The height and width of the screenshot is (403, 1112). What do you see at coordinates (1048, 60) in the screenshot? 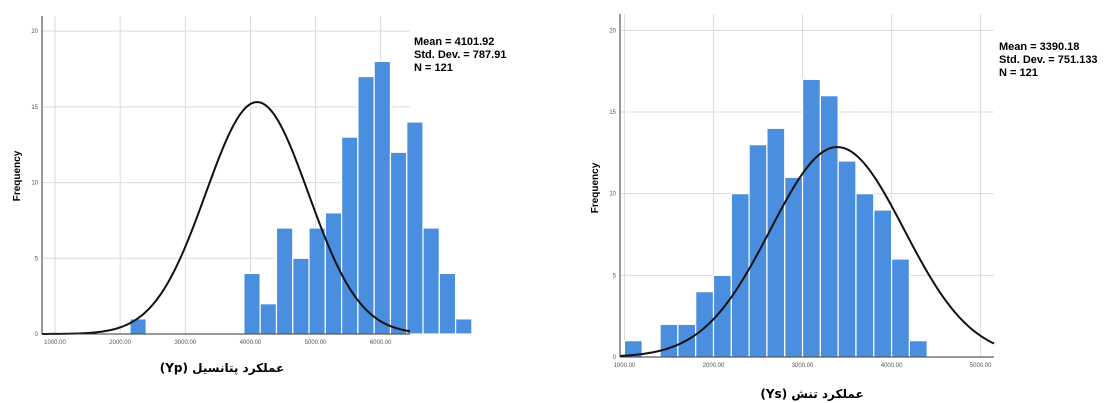
I see `stats-std-dev: Std. Dev. = 751.133` at bounding box center [1048, 60].